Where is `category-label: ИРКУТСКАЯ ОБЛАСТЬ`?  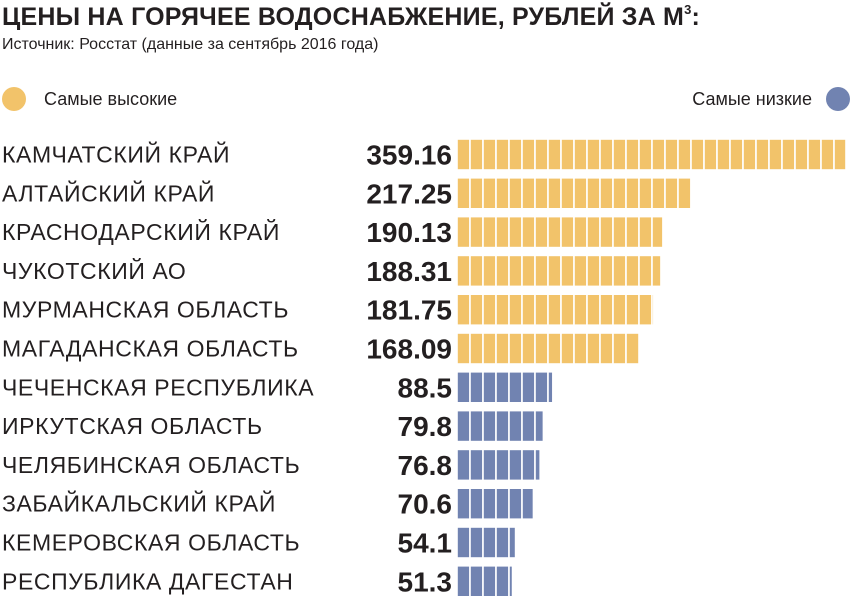 category-label: ИРКУТСКАЯ ОБЛАСТЬ is located at coordinates (132, 426).